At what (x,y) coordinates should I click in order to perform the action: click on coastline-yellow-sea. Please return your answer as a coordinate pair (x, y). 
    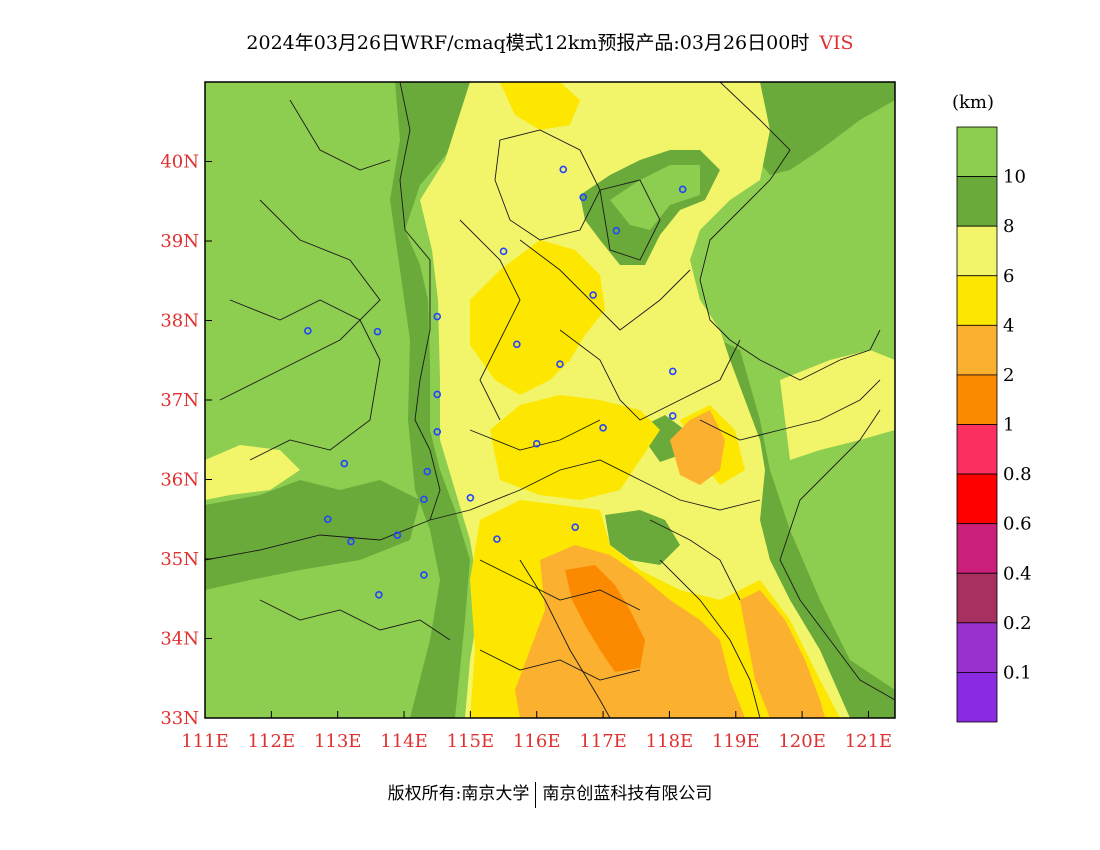
    Looking at the image, I should click on (837, 555).